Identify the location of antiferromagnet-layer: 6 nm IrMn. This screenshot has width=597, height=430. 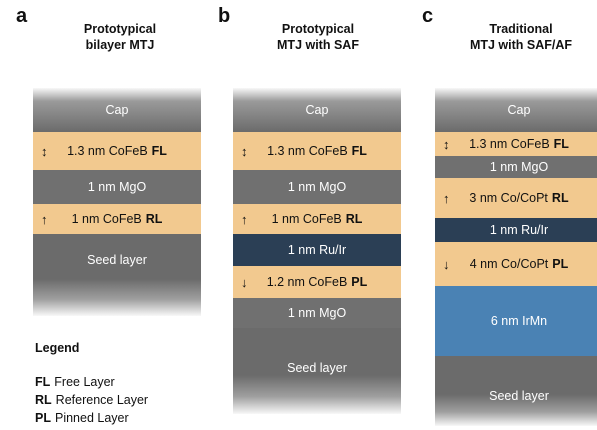
(516, 321).